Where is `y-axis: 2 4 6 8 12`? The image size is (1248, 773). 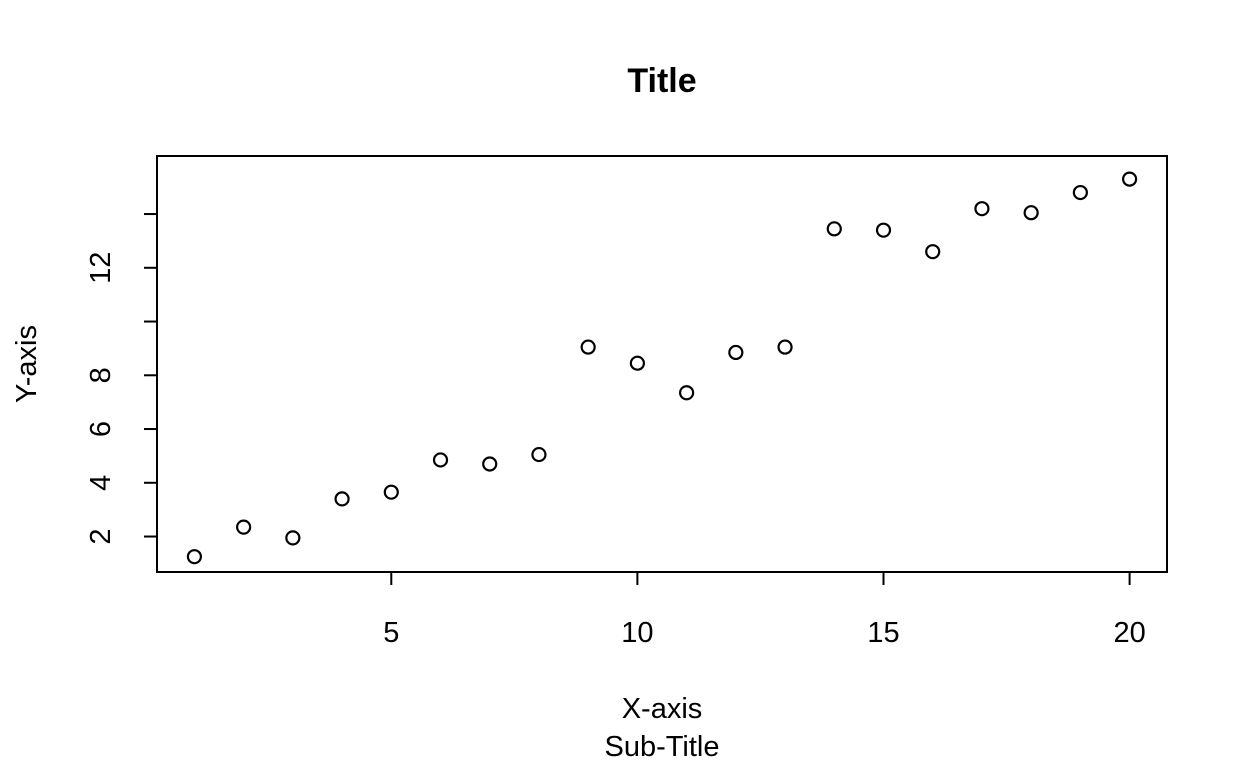
y-axis: 2 4 6 8 12 is located at coordinates (121, 379).